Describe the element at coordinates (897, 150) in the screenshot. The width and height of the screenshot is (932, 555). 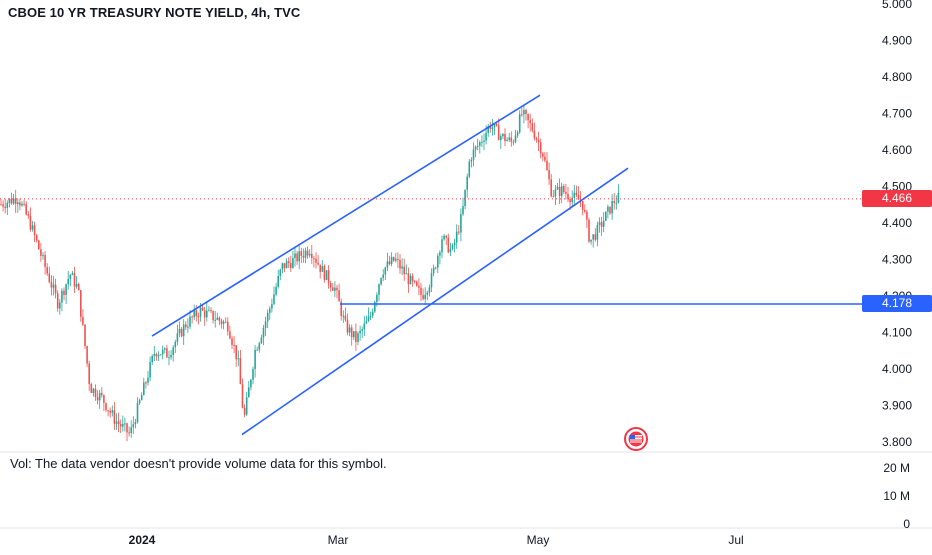
I see `y-tick-label: 4.600` at that location.